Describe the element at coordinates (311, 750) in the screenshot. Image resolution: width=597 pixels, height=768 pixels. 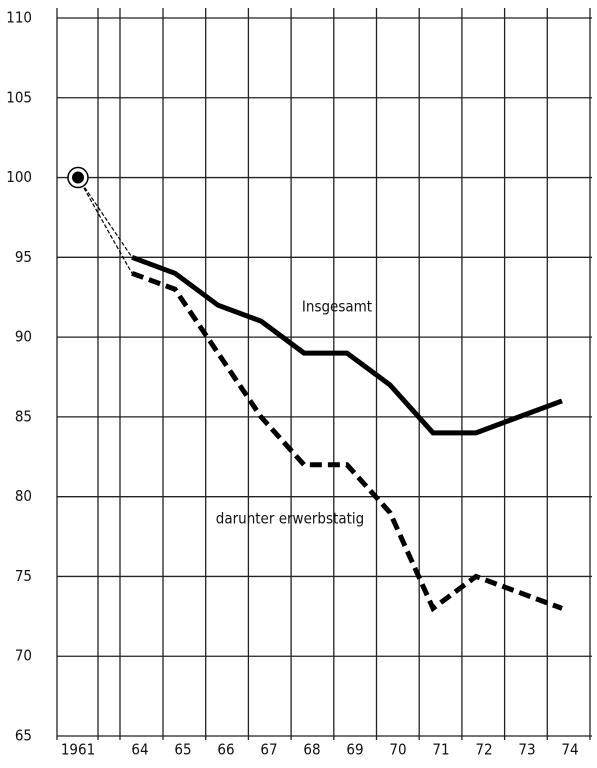
I see `x-tick-label: 68` at that location.